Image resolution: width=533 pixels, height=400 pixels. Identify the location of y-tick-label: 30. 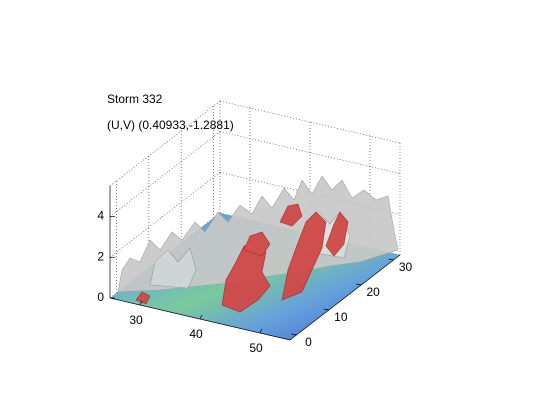
(406, 267).